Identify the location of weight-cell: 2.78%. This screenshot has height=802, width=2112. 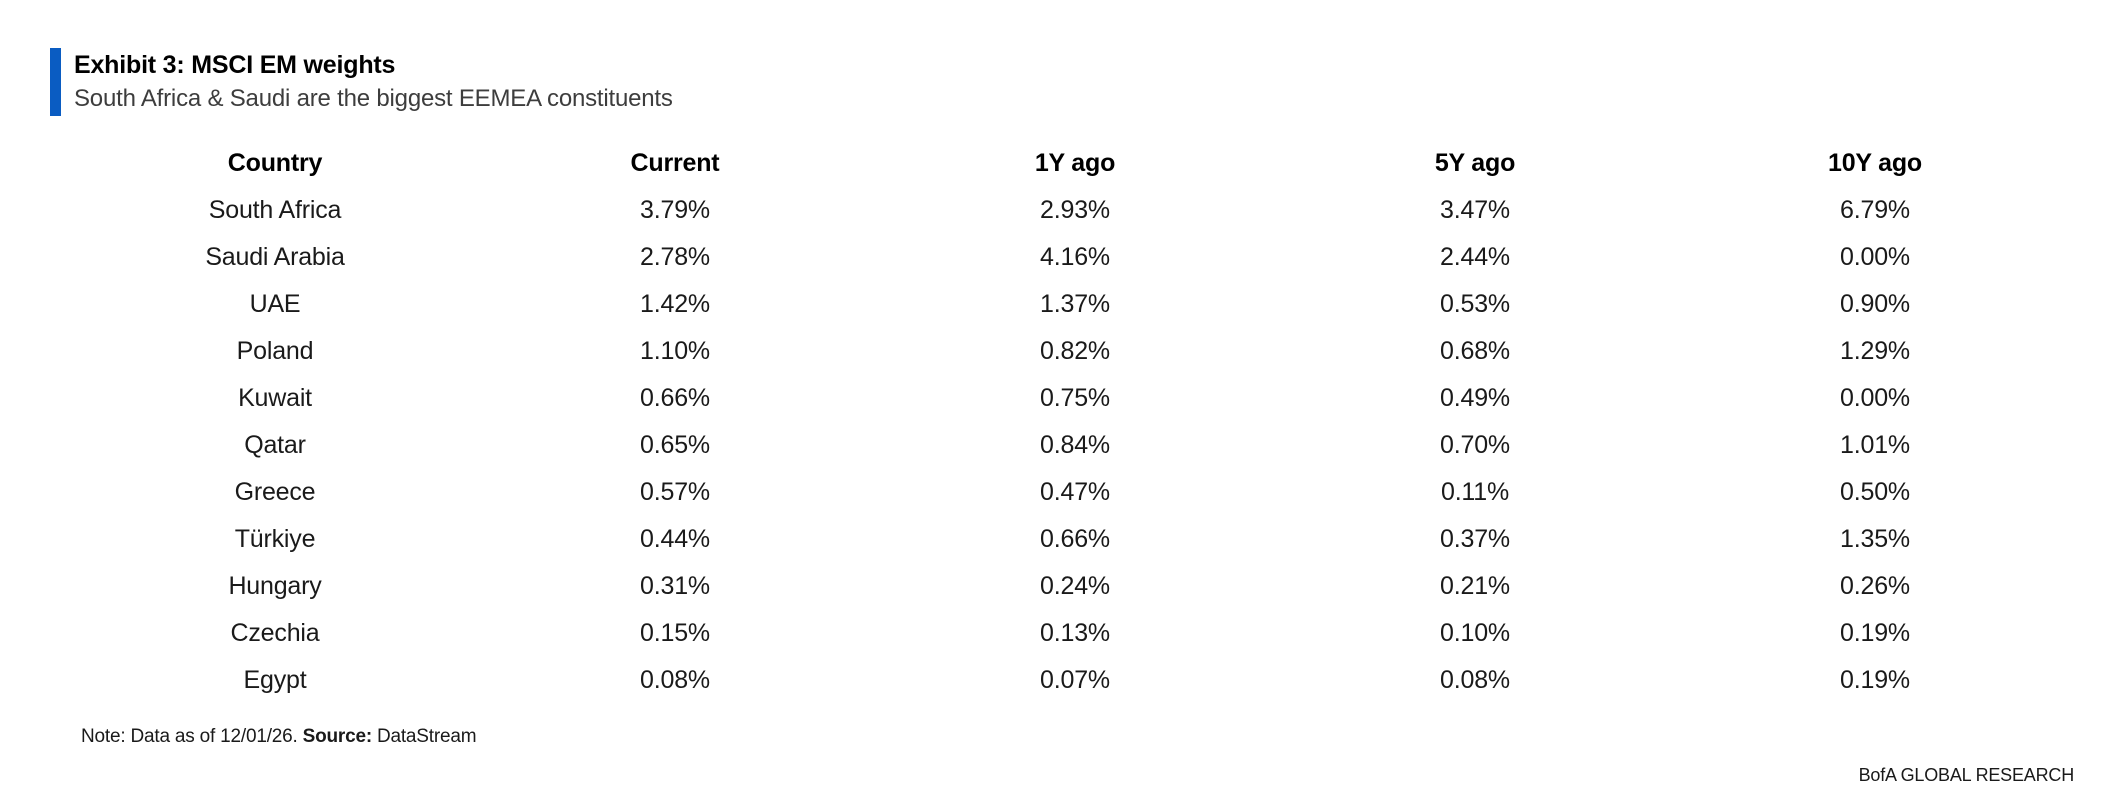
(675, 257).